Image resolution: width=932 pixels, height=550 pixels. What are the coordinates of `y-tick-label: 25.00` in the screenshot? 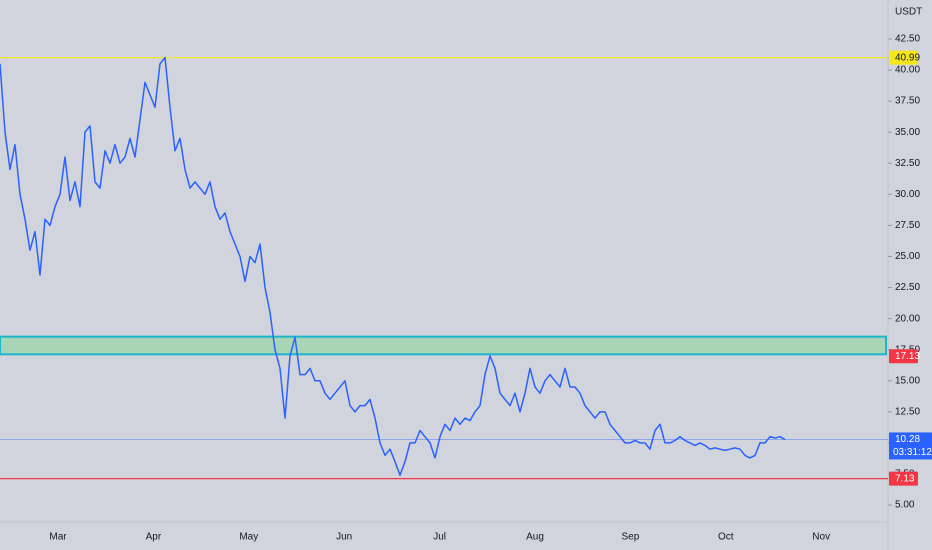 It's located at (907, 256).